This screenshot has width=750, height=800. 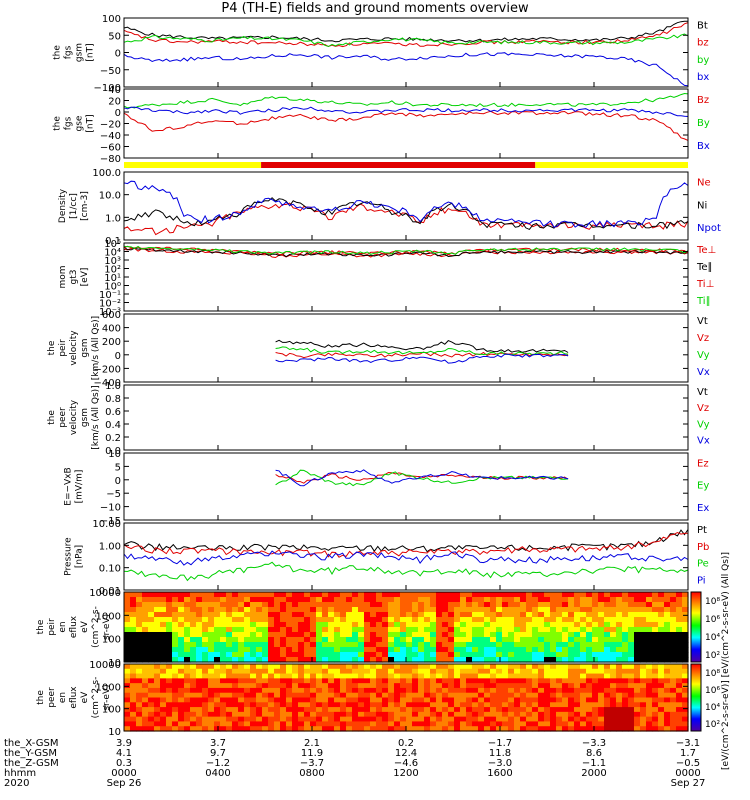 I want to click on y-axis-label: peir, so click(x=63, y=348).